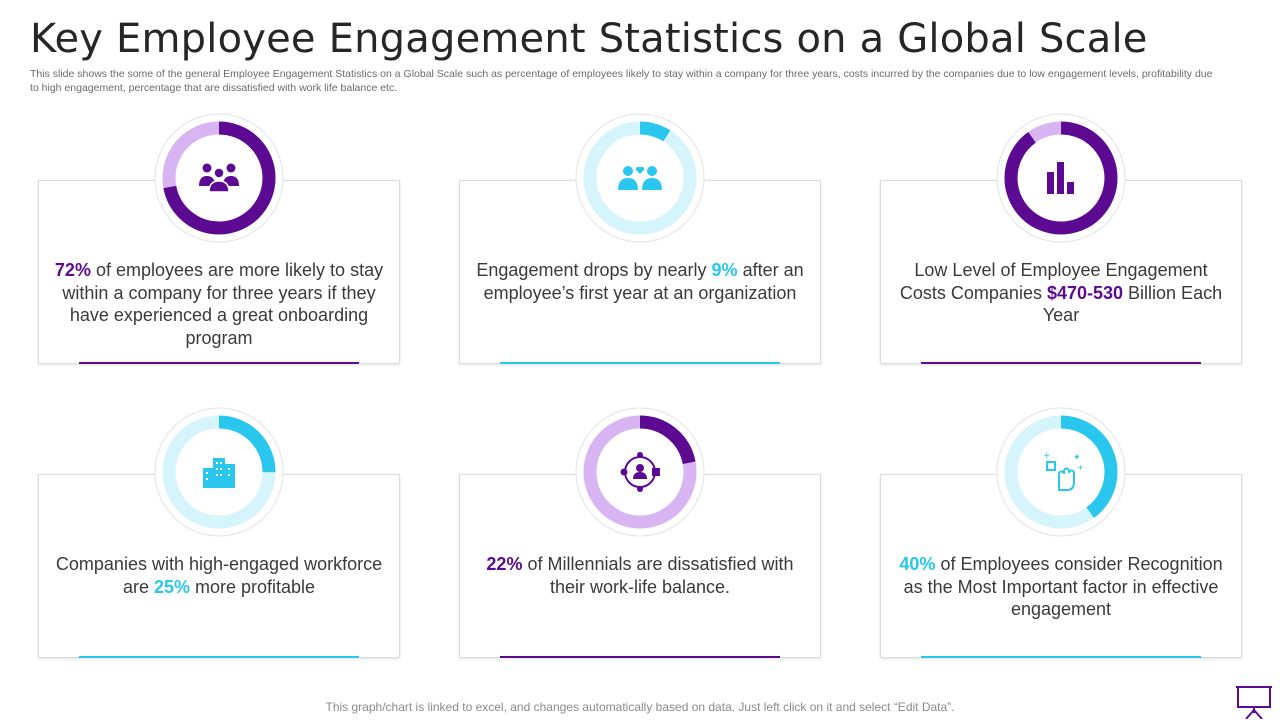  Describe the element at coordinates (1085, 292) in the screenshot. I see `stat-highlight: $470-530` at that location.